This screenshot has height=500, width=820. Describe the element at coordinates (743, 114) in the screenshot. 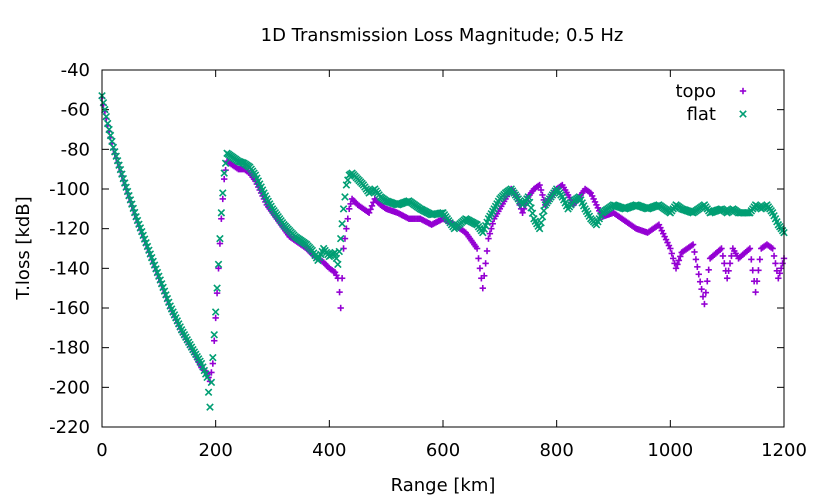

I see `legend-marker-flat` at that location.